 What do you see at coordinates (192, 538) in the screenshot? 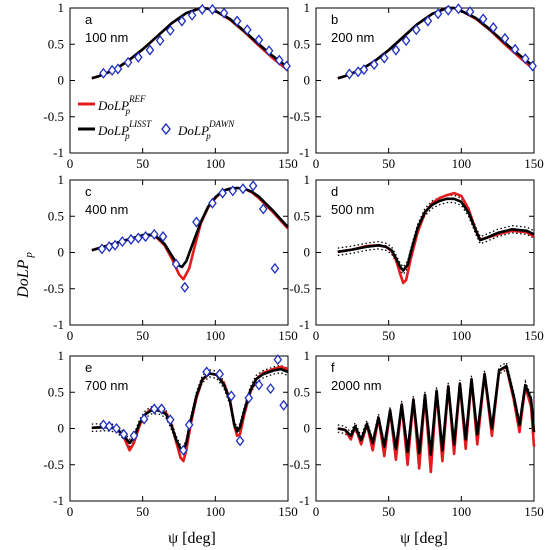
I see `x-axis-title-left: ψ [deg]` at bounding box center [192, 538].